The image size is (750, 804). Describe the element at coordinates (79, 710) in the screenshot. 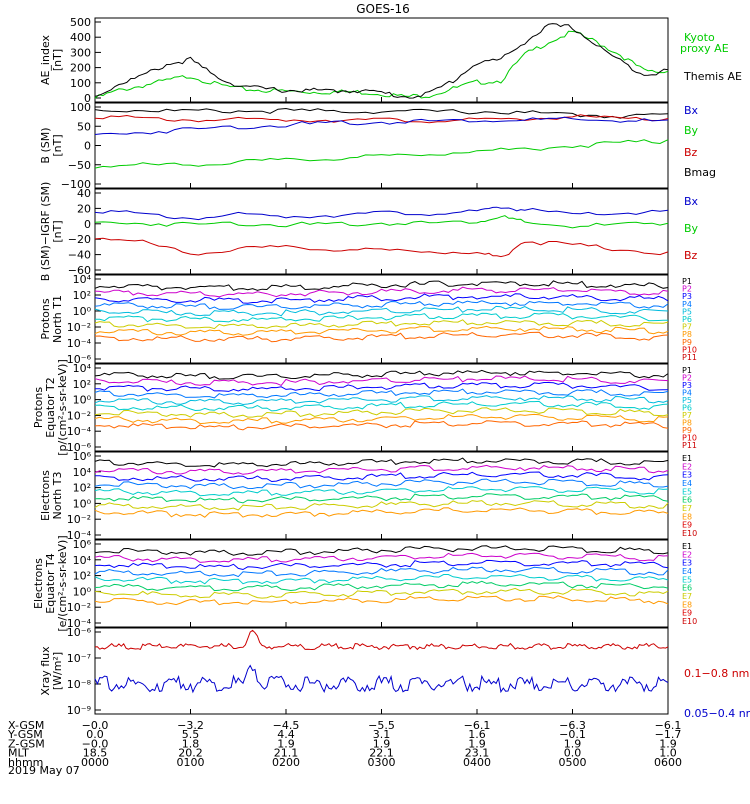

I see `y-tick-label: 10⁻⁹` at that location.